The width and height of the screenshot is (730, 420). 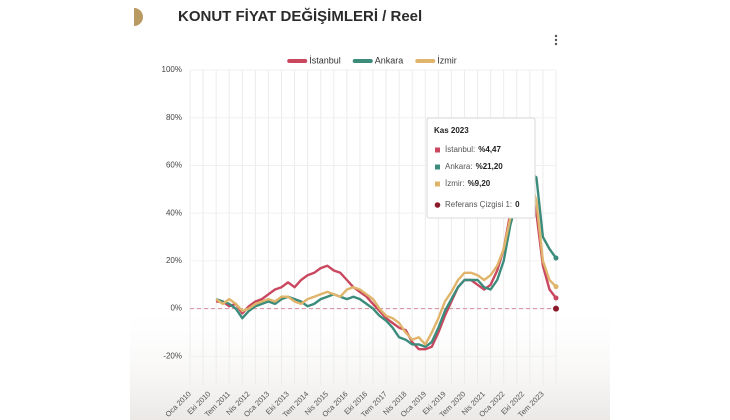 What do you see at coordinates (455, 183) in the screenshot?
I see `tooltip-label: İzmir:` at bounding box center [455, 183].